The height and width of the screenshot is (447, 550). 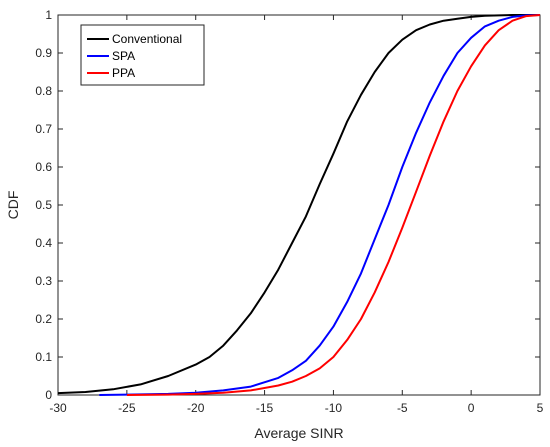 I want to click on x-tick-label: -15, so click(x=265, y=408).